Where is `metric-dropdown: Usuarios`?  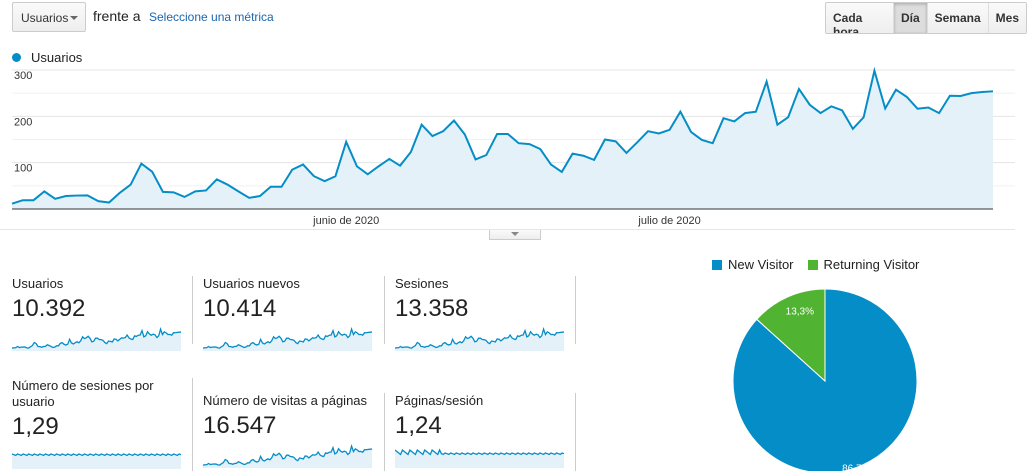
metric-dropdown: Usuarios is located at coordinates (49, 17).